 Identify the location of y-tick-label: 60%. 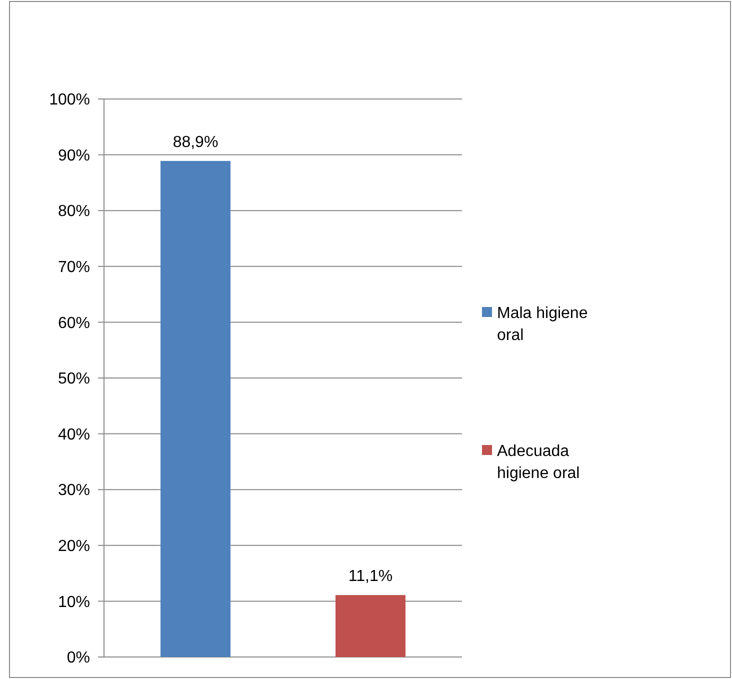
(74, 323).